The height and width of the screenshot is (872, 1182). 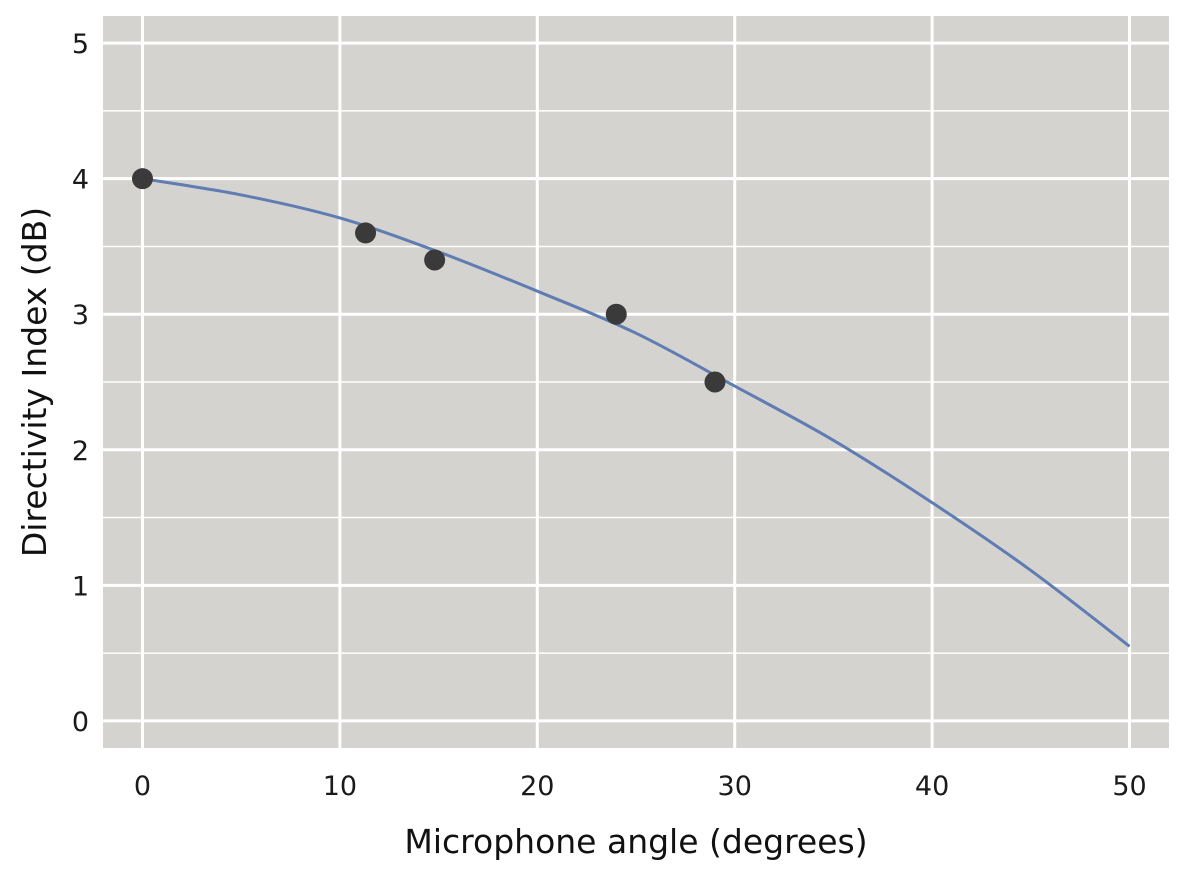 I want to click on x-tick-label: 50, so click(x=1129, y=786).